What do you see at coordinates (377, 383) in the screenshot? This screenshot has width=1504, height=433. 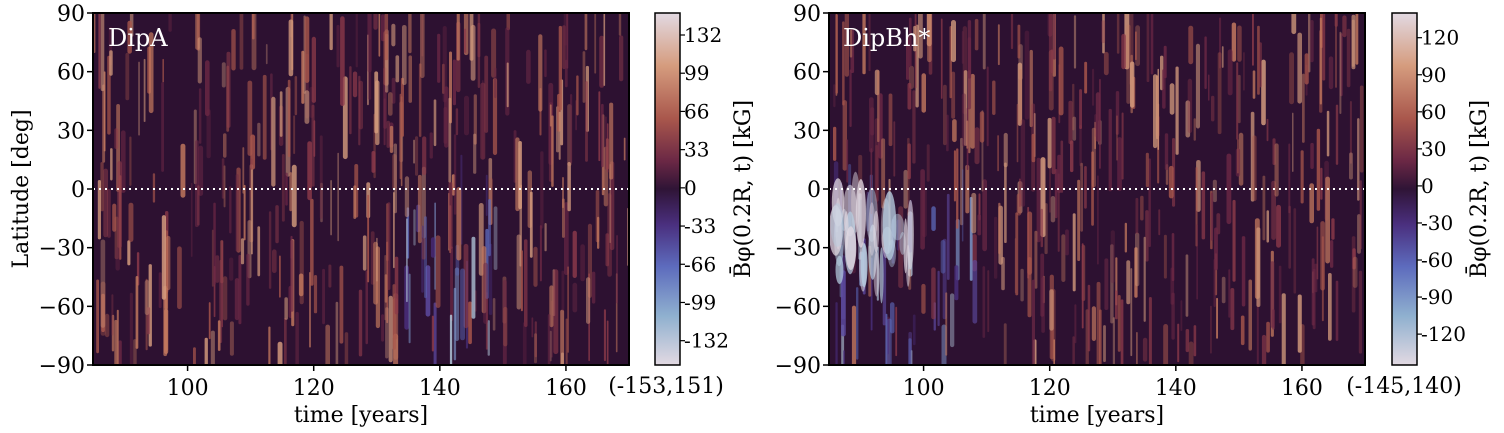 I see `x-axis-a: 100 120 140 160` at bounding box center [377, 383].